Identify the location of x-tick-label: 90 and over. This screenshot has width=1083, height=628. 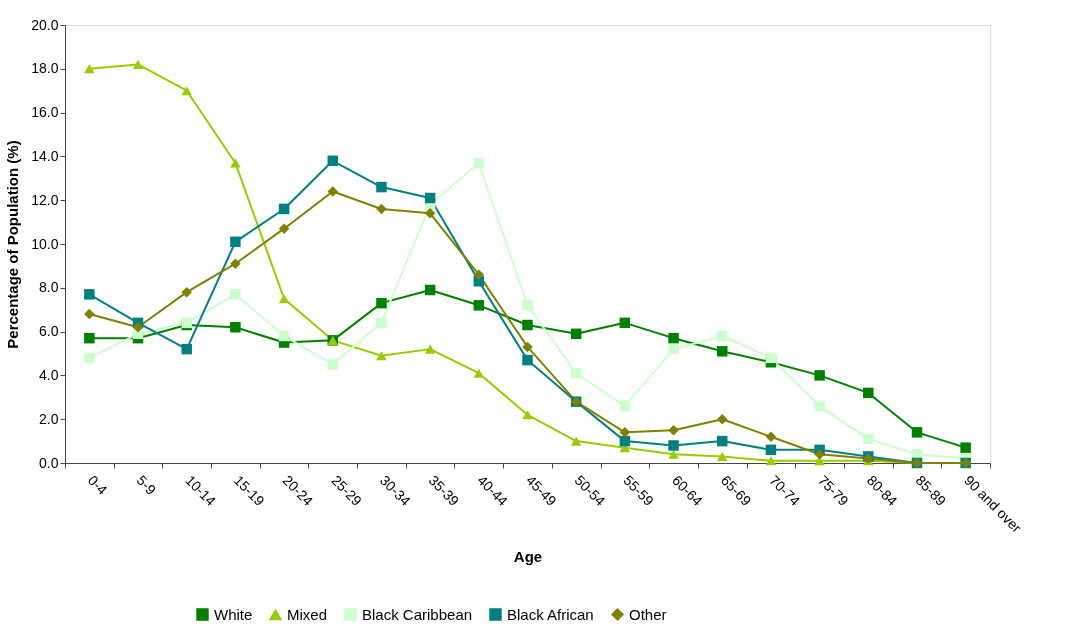
(993, 504).